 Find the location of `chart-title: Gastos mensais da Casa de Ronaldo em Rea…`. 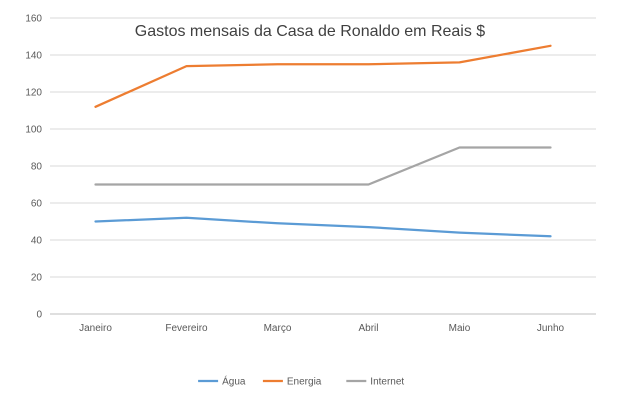

chart-title: Gastos mensais da Casa de Ronaldo em Rea… is located at coordinates (310, 31).